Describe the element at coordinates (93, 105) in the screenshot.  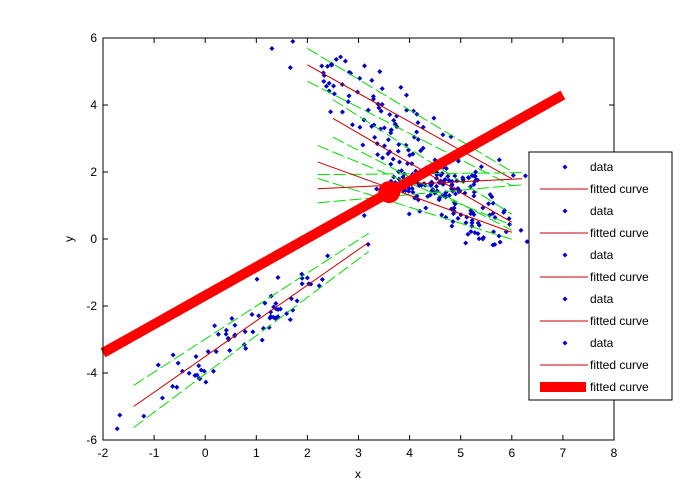
I see `y-tick-label: 4` at that location.